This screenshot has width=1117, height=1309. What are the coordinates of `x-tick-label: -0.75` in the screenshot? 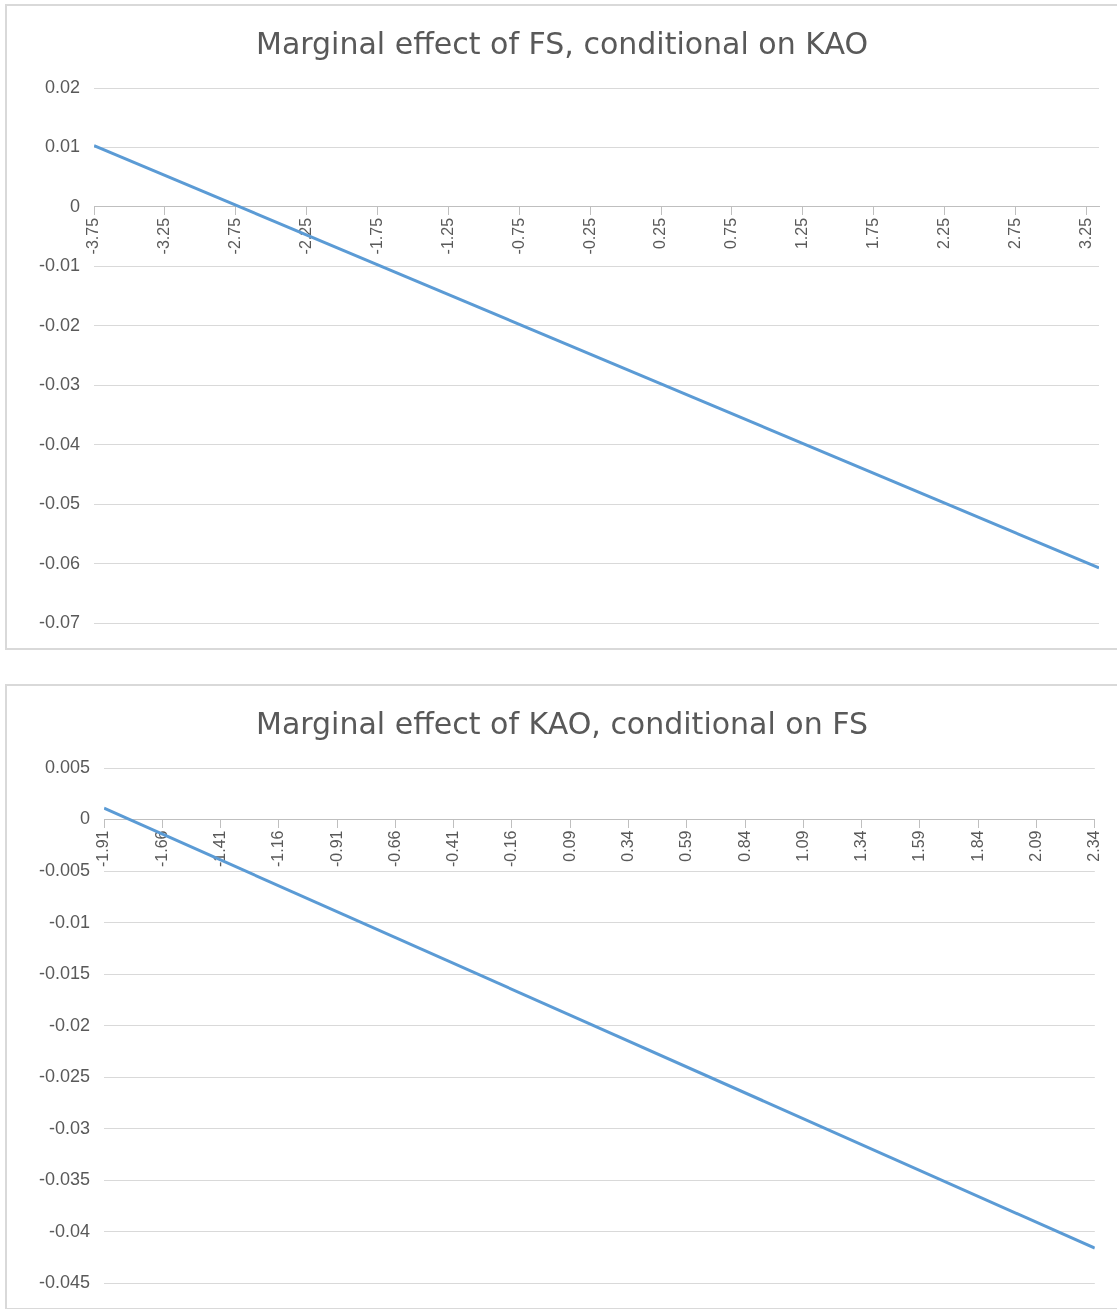 It's located at (518, 236).